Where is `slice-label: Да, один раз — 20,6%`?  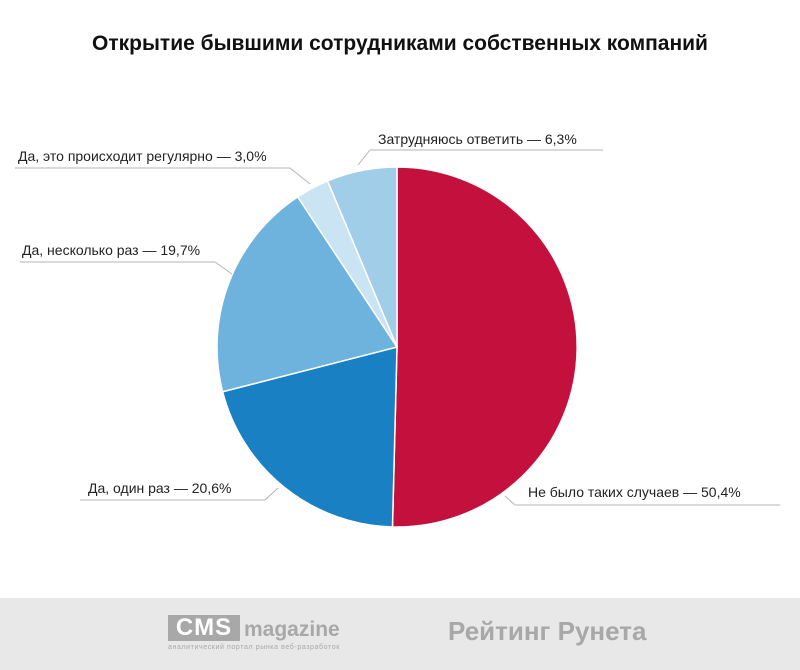
slice-label: Да, один раз — 20,6% is located at coordinates (159, 488).